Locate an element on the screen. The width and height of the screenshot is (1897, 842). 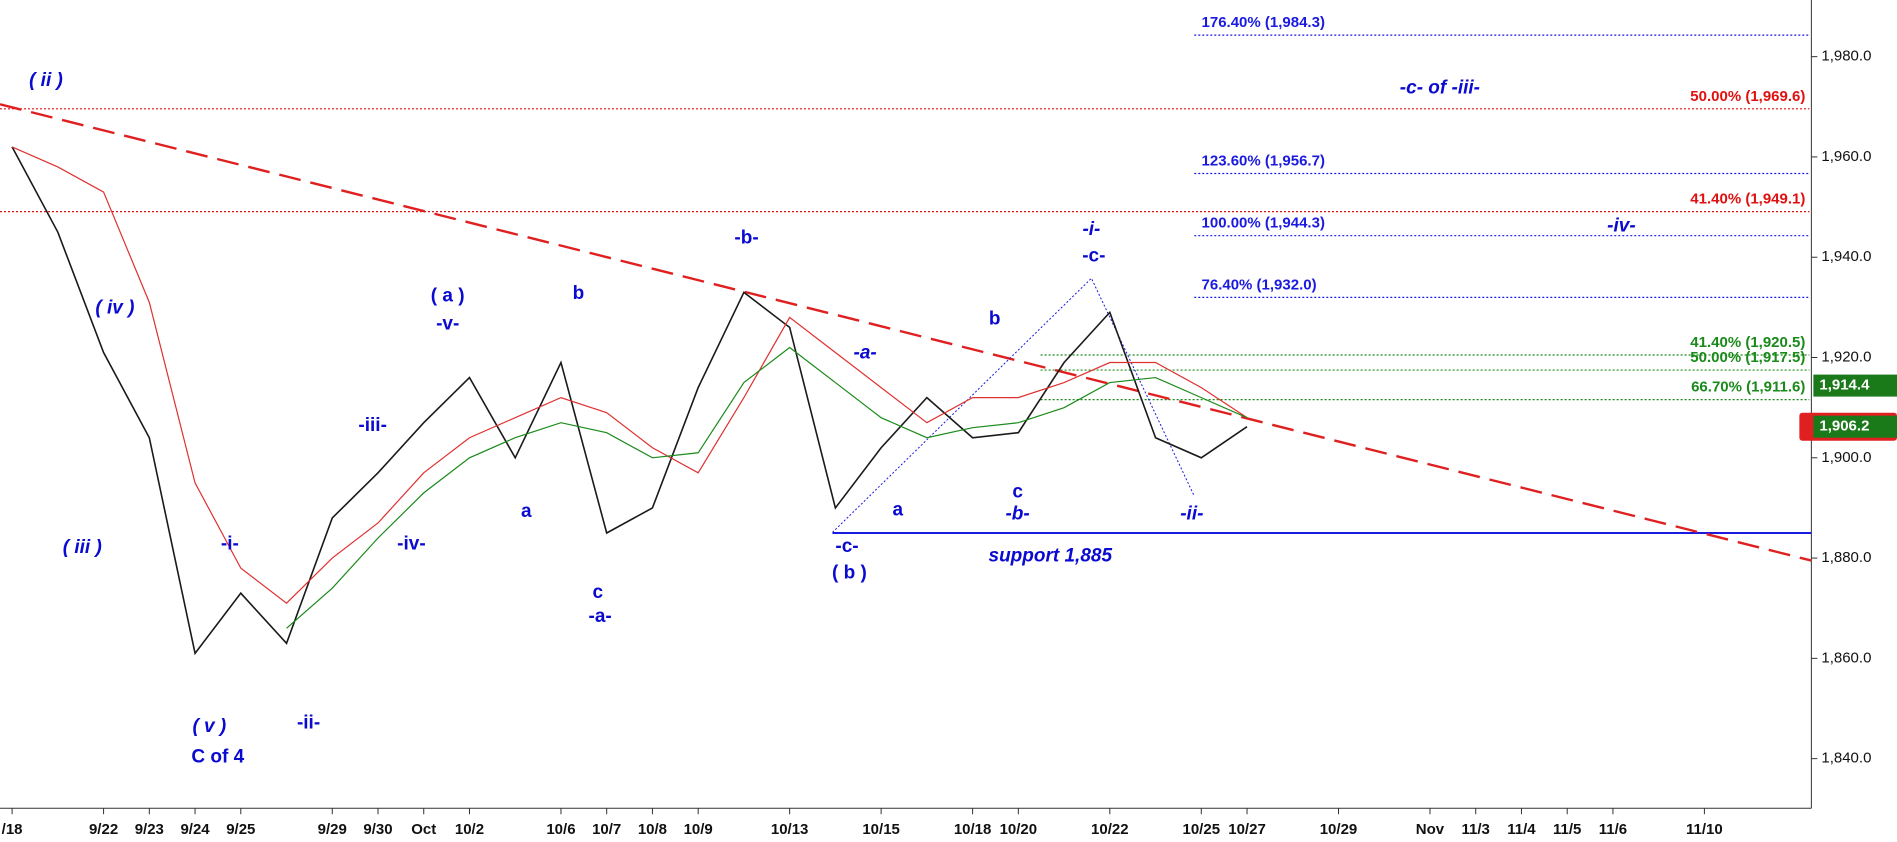
x-tick-label: 9/22 is located at coordinates (103, 829).